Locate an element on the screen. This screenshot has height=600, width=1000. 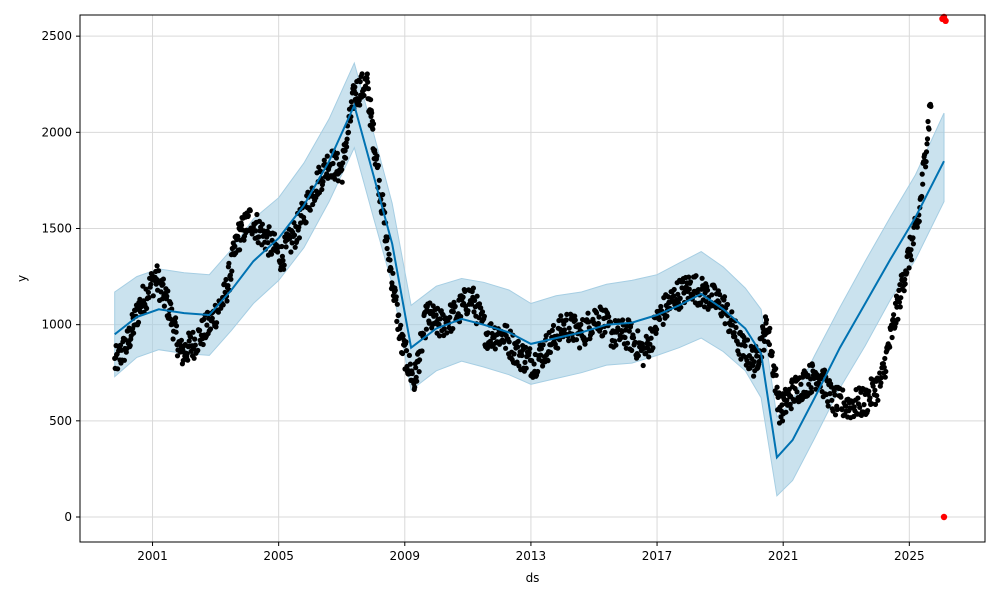
y-tick-label: 2500 is located at coordinates (56, 36).